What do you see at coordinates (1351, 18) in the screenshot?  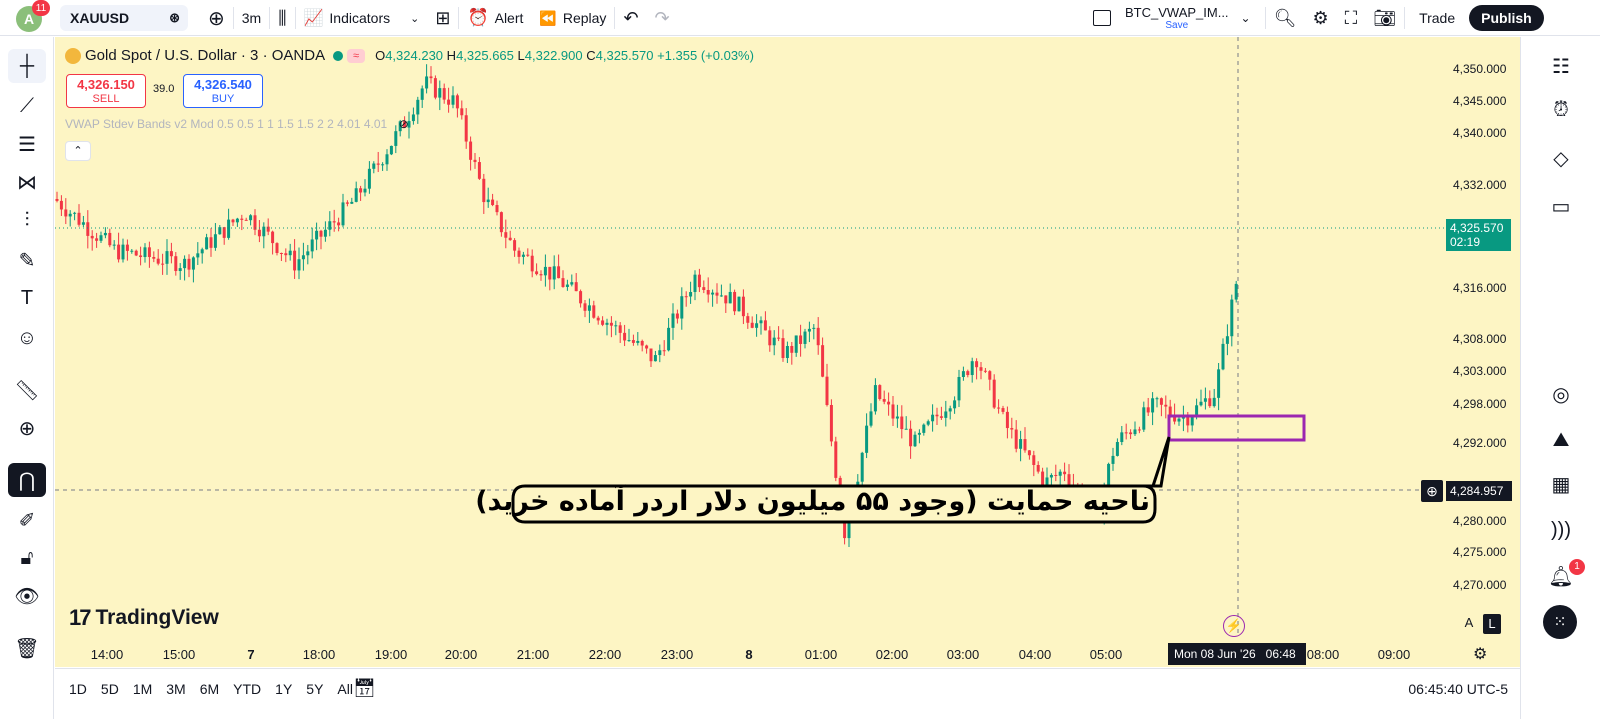 I see `fullscreen-button: ⛶` at bounding box center [1351, 18].